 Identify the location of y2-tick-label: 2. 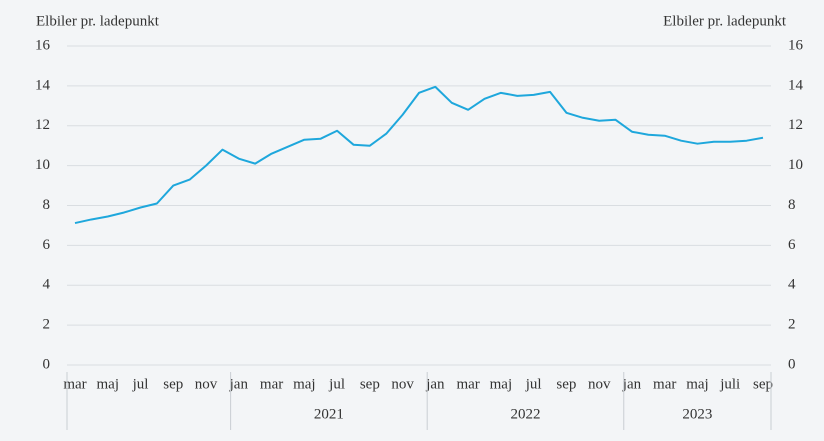
(792, 325).